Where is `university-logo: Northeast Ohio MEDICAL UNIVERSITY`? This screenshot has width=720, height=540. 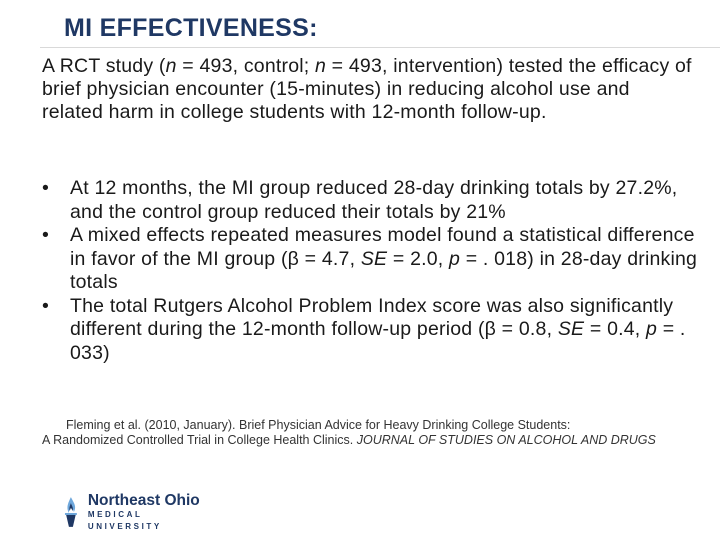
university-logo: Northeast Ohio MEDICAL UNIVERSITY is located at coordinates (140, 511).